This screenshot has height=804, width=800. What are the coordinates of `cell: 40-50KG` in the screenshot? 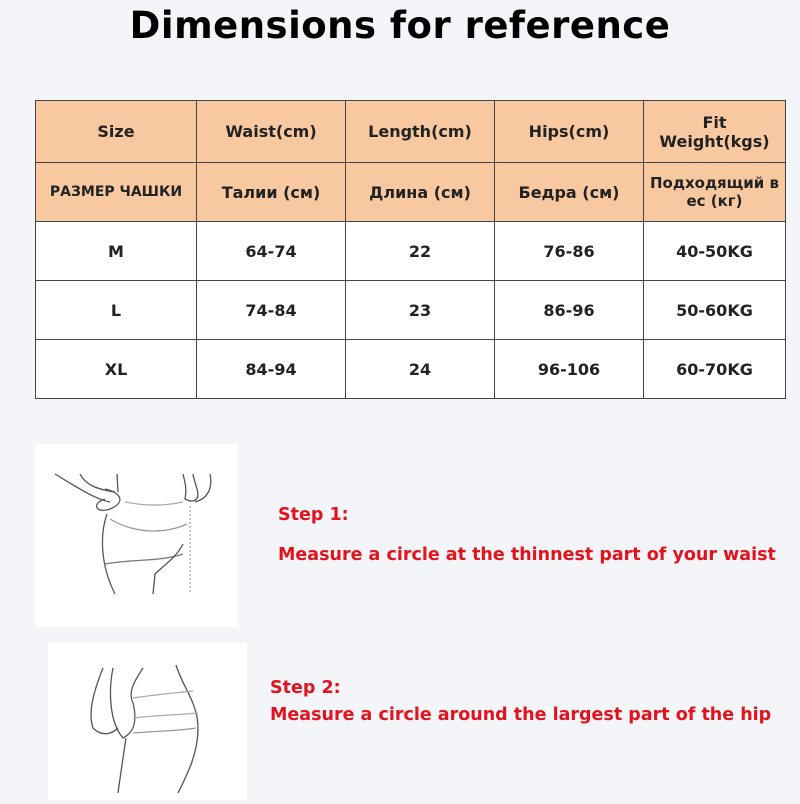 It's located at (714, 251).